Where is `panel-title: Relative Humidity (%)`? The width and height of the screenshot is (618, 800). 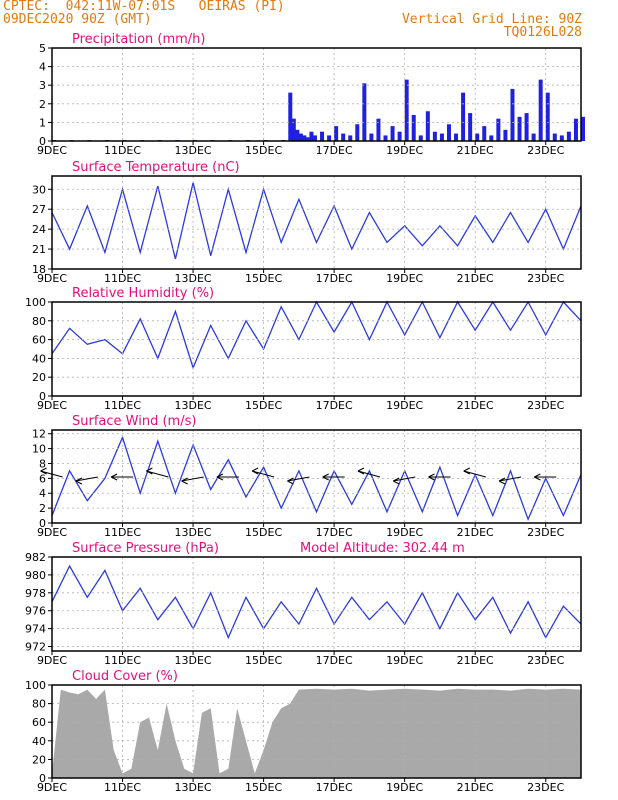
panel-title: Relative Humidity (%) is located at coordinates (143, 293).